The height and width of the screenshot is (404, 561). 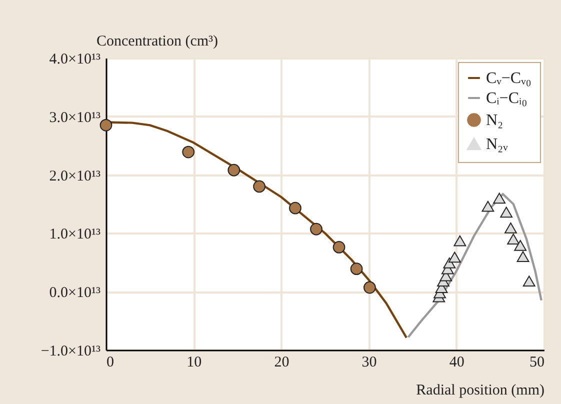 What do you see at coordinates (282, 362) in the screenshot?
I see `x-tick-label: 20` at bounding box center [282, 362].